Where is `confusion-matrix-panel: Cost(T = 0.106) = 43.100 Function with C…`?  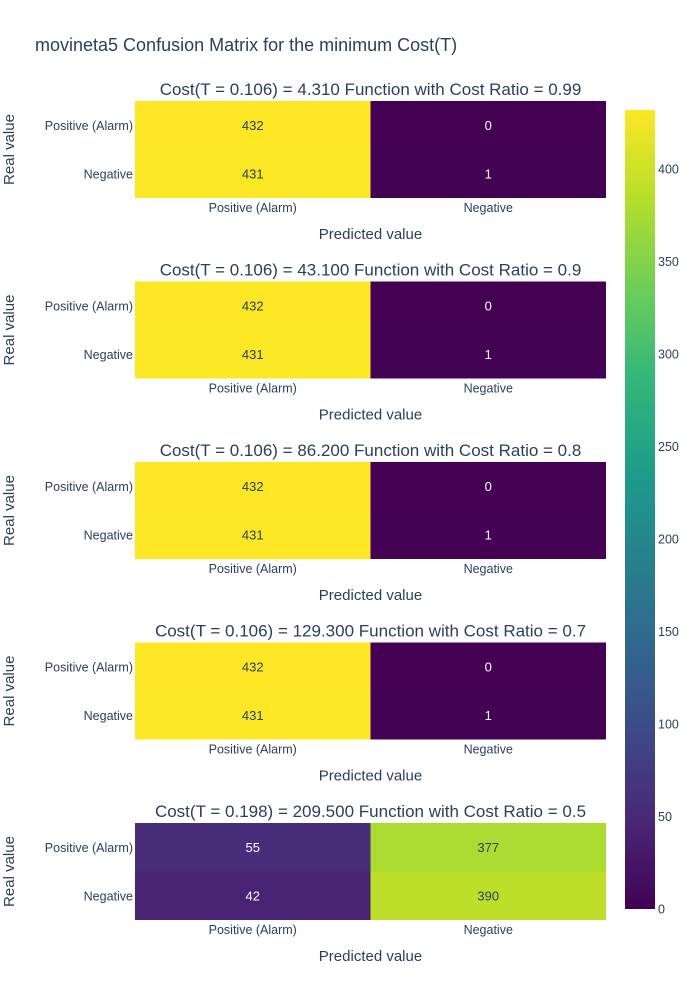
confusion-matrix-panel: Cost(T = 0.106) = 43.100 Function with C… is located at coordinates (303, 342).